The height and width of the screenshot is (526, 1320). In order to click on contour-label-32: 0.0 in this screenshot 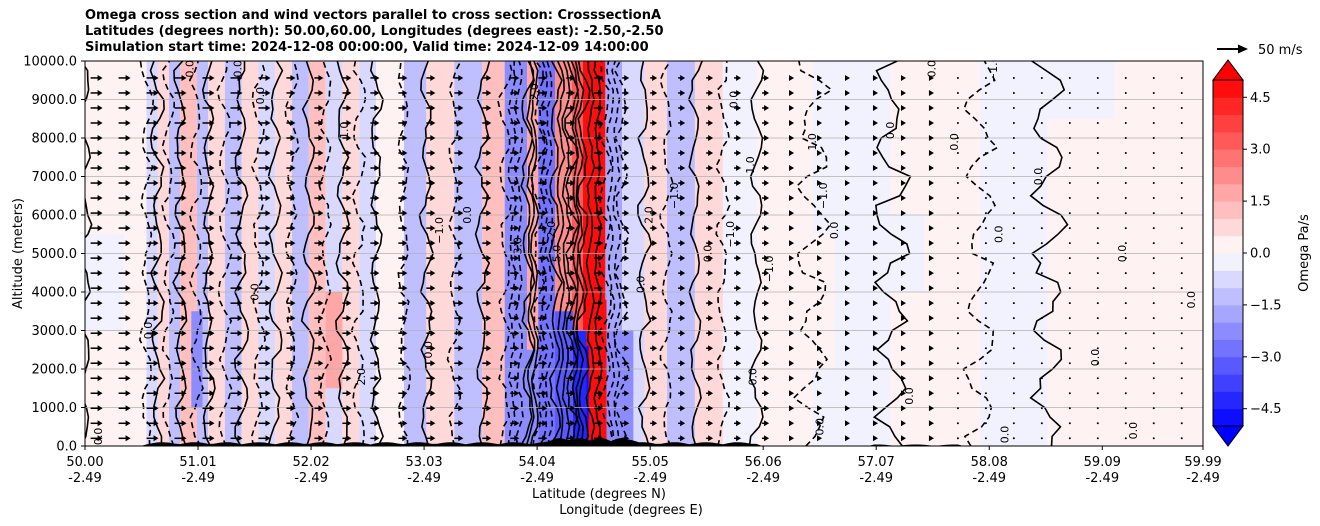, I will do `click(909, 396)`.